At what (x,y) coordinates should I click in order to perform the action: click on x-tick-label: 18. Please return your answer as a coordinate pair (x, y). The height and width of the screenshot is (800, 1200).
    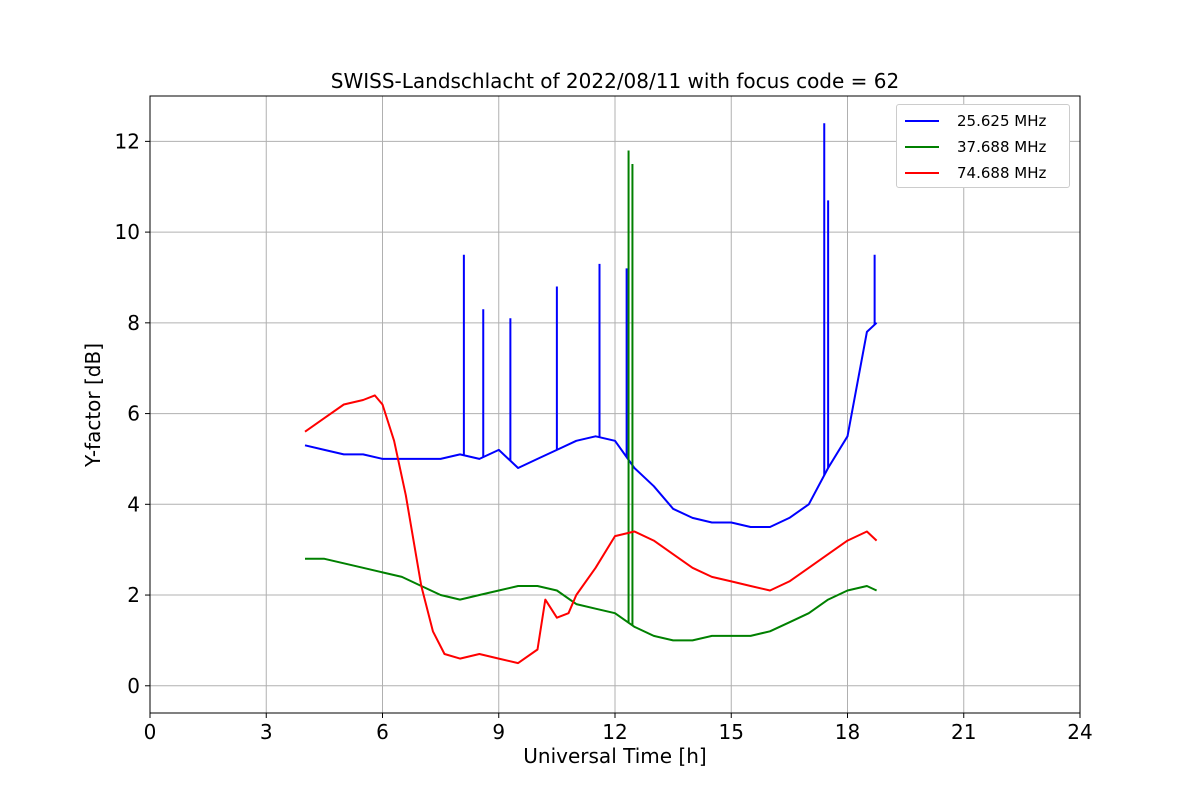
    Looking at the image, I should click on (847, 732).